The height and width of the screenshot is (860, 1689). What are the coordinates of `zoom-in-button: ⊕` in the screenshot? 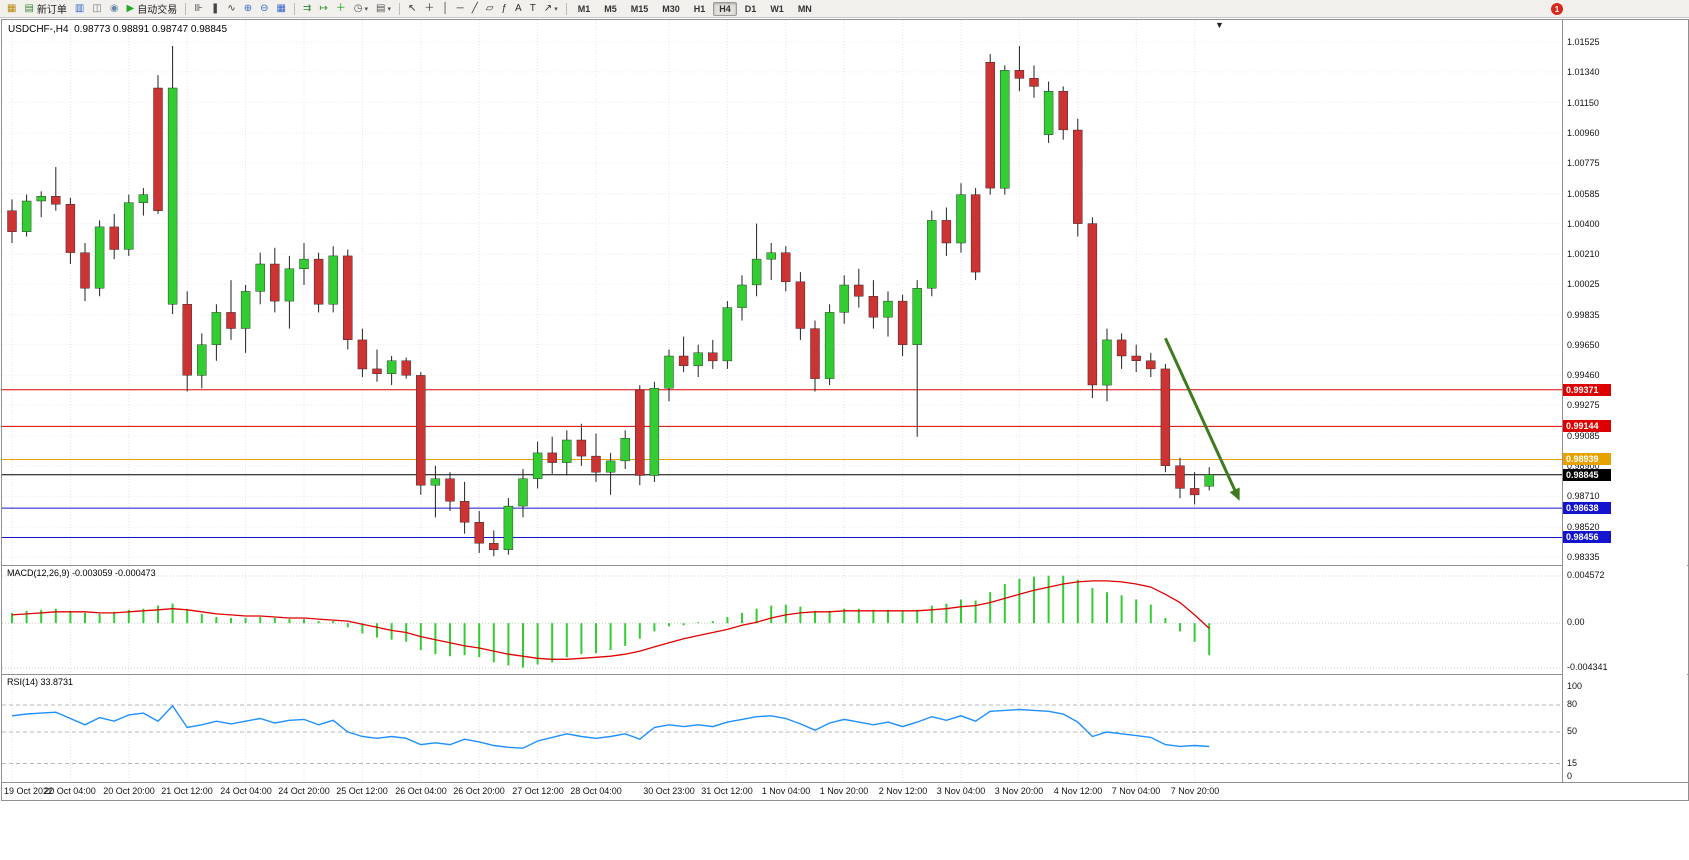 It's located at (248, 8).